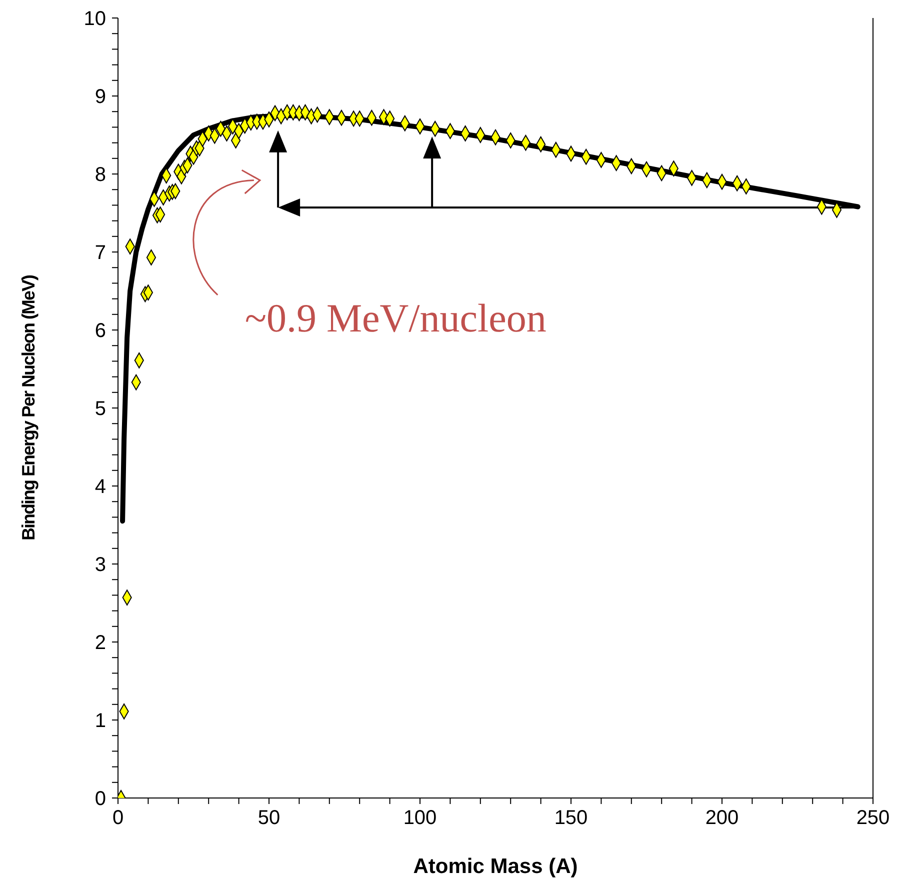 This screenshot has width=906, height=891. Describe the element at coordinates (100, 643) in the screenshot. I see `y-tick-label: 2` at that location.